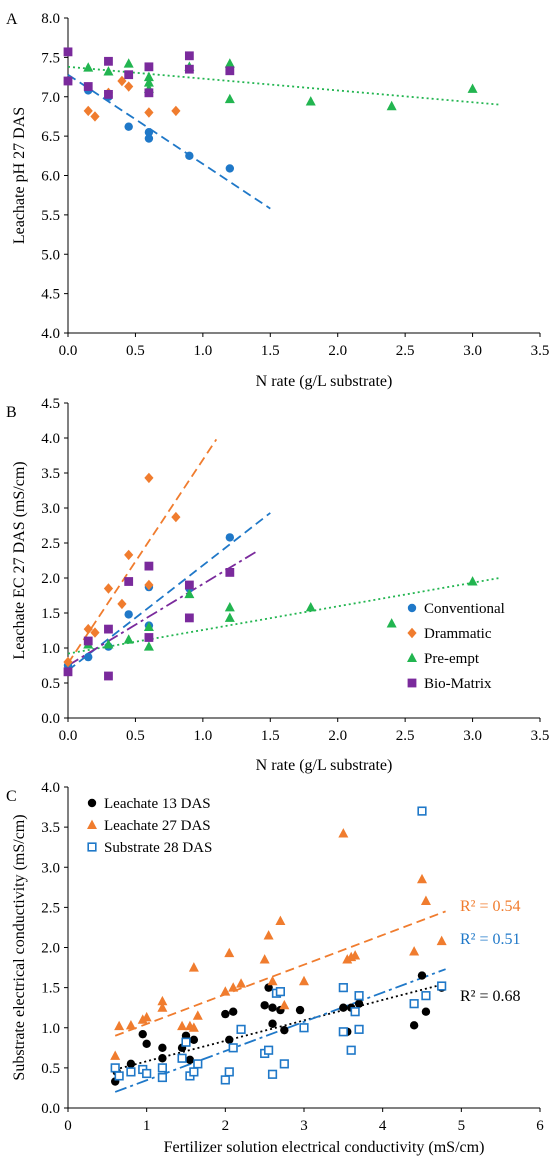 This screenshot has height=1162, width=550. Describe the element at coordinates (270, 736) in the screenshot. I see `x-tick-label: 1.5` at that location.